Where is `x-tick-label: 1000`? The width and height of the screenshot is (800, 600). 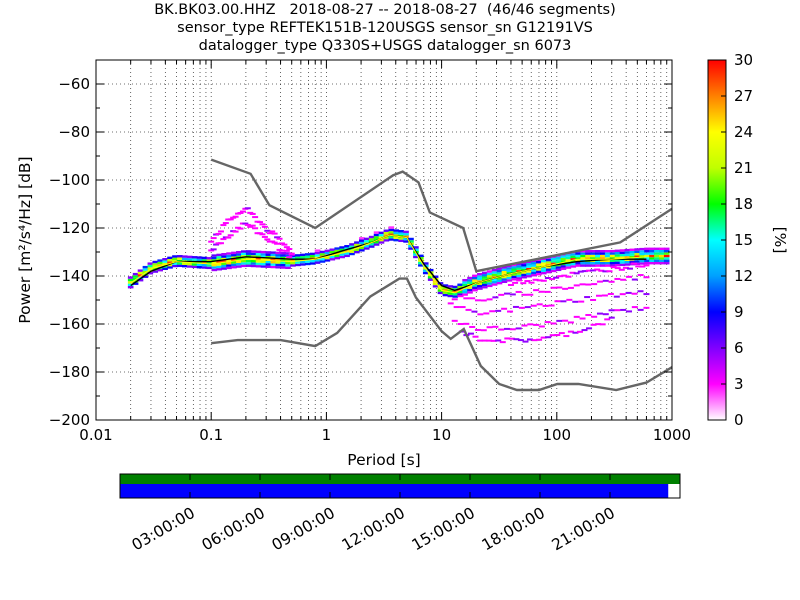 x-tick-label: 1000 is located at coordinates (672, 435).